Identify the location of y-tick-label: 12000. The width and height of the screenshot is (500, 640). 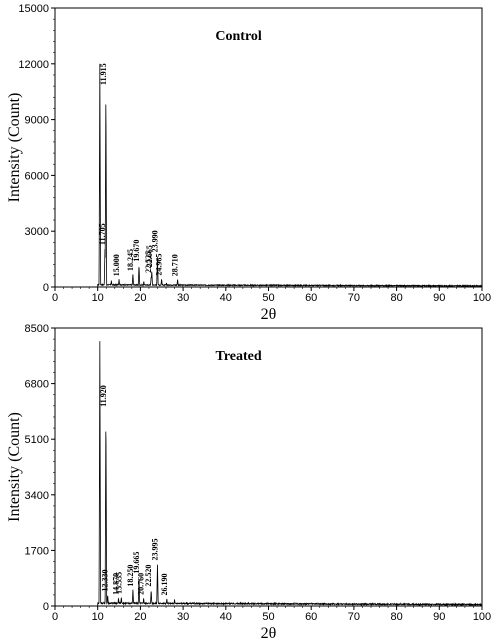
(33, 65).